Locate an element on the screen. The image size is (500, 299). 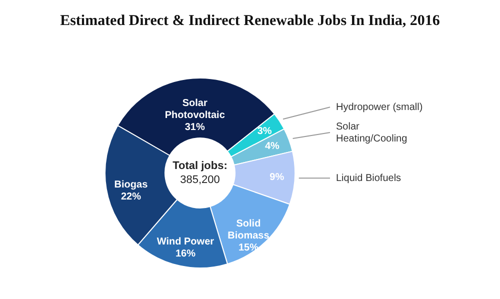
slice-label: Wind Power is located at coordinates (185, 242).